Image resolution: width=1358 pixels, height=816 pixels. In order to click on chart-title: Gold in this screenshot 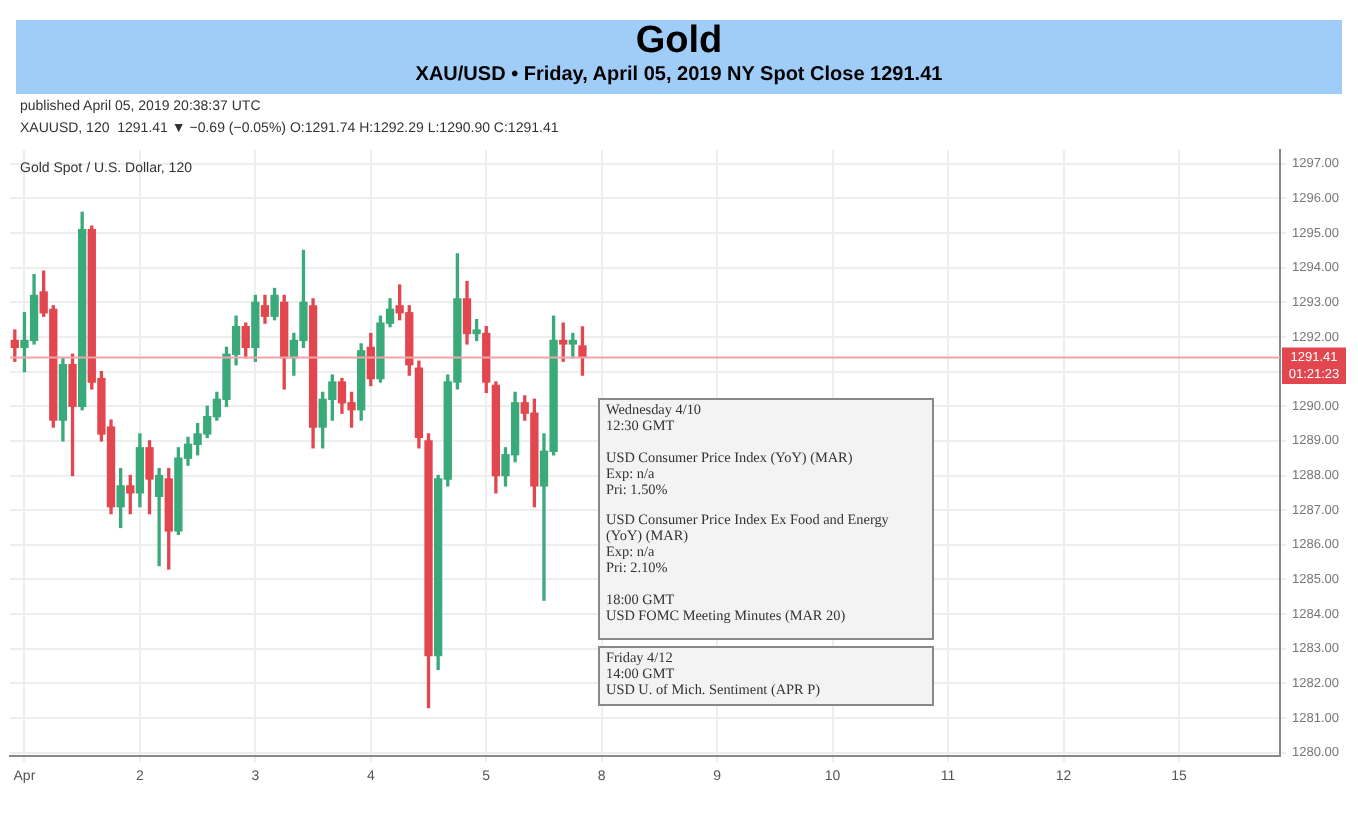, I will do `click(679, 41)`.